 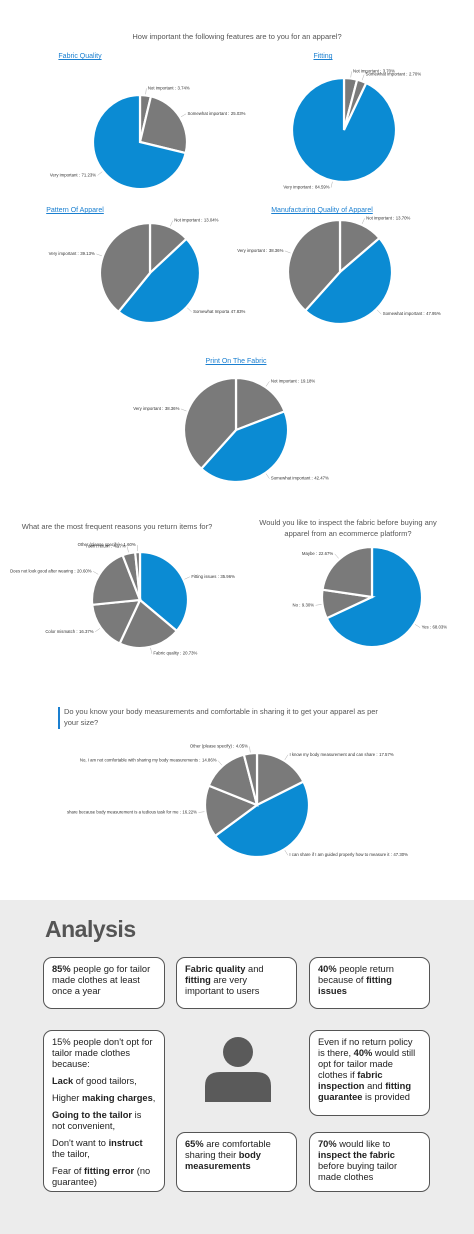 What do you see at coordinates (86, 631) in the screenshot?
I see `slice-value: 16.37%` at bounding box center [86, 631].